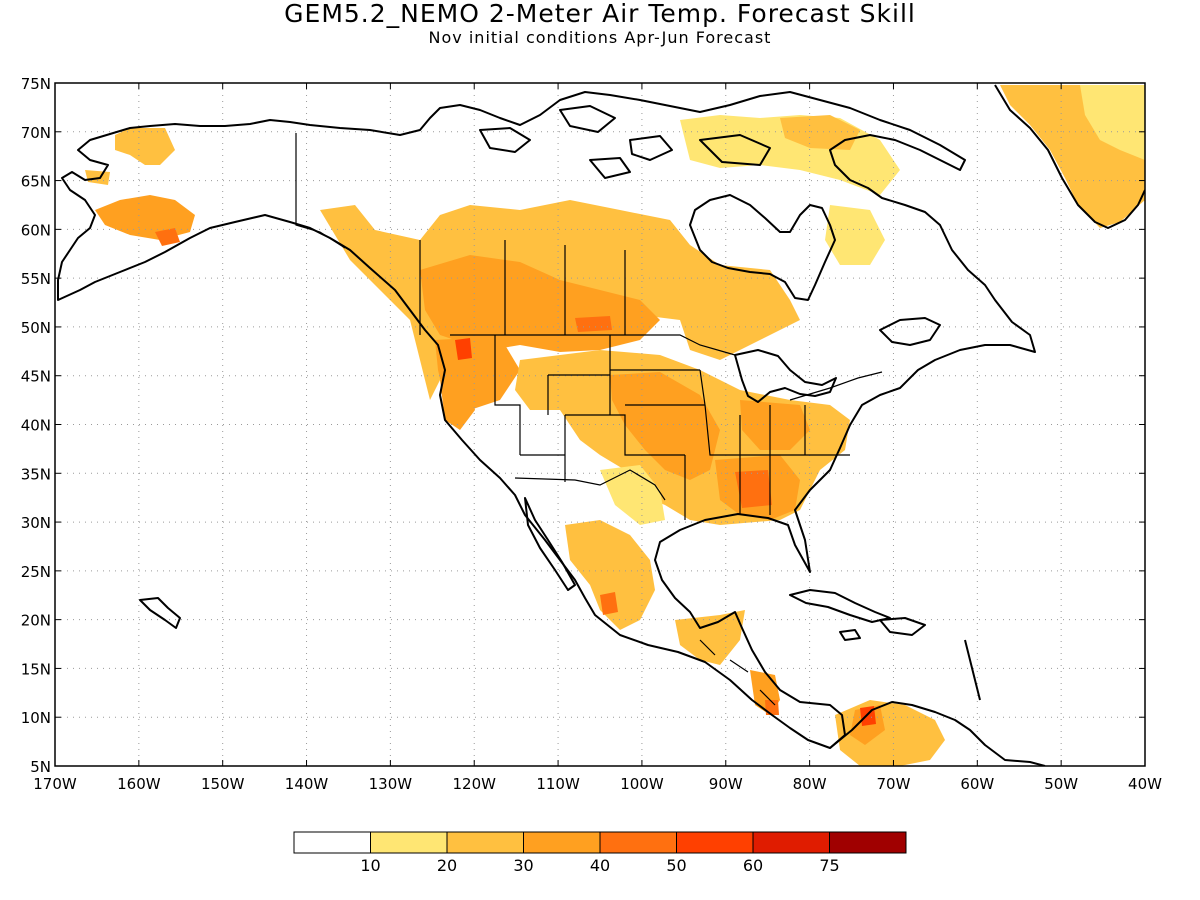 The image size is (1200, 900). Describe the element at coordinates (36, 279) in the screenshot. I see `lat-tick-label: 55N` at that location.